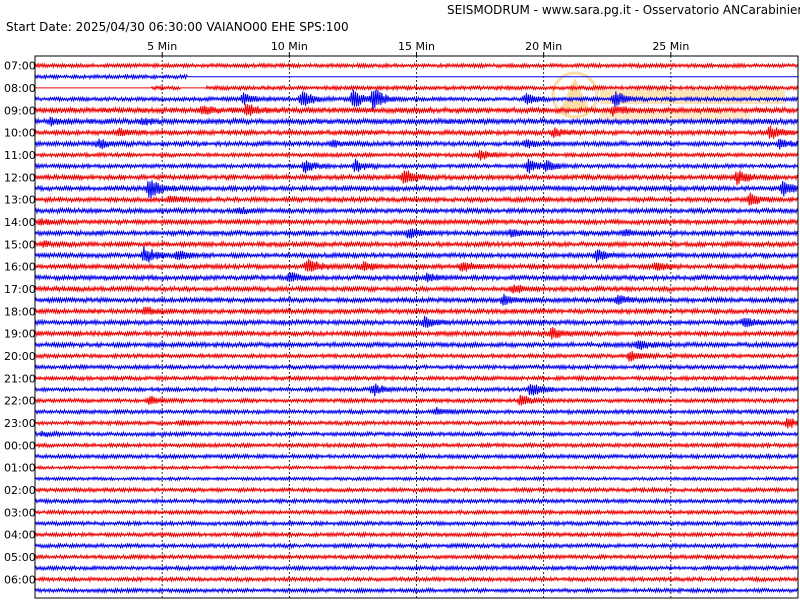 This screenshot has width=800, height=600. I want to click on x-tick-labels: 5 Min 10 Min 15 Min 20 Min 25 Min, so click(418, 48).